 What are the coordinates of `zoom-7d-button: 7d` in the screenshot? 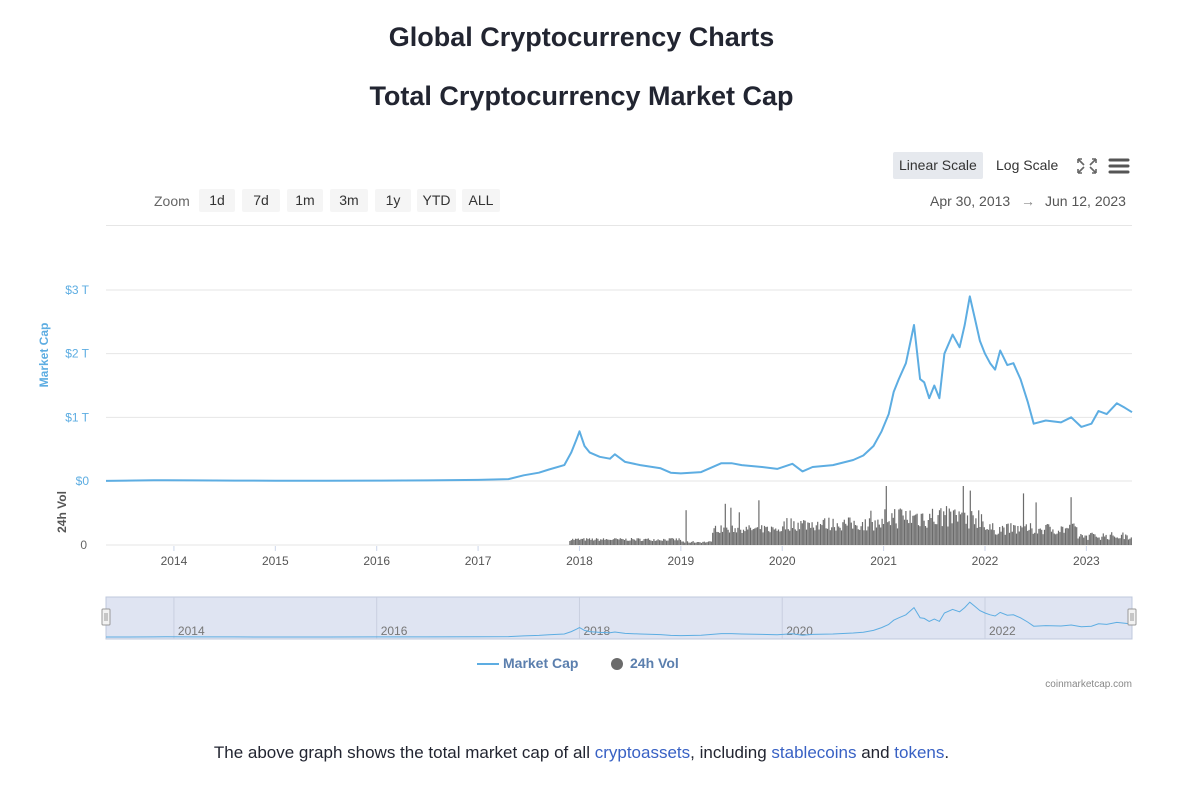 It's located at (261, 200).